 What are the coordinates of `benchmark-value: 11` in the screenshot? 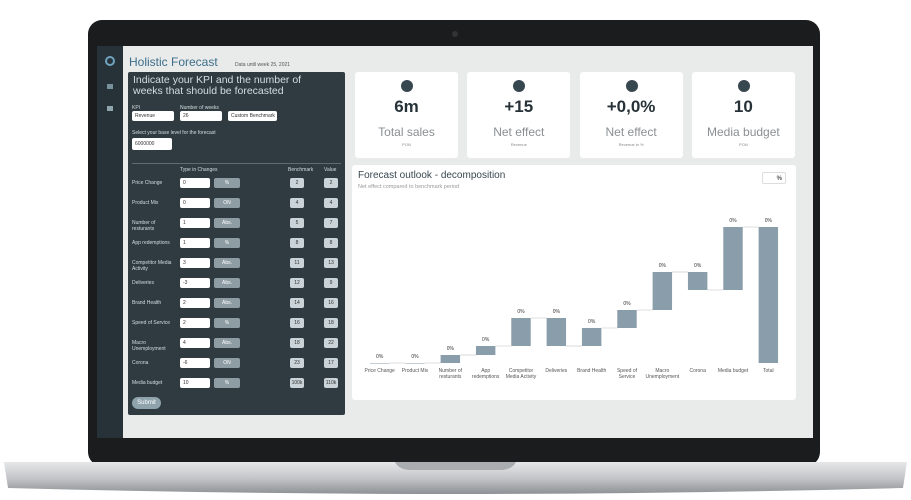 It's located at (297, 263).